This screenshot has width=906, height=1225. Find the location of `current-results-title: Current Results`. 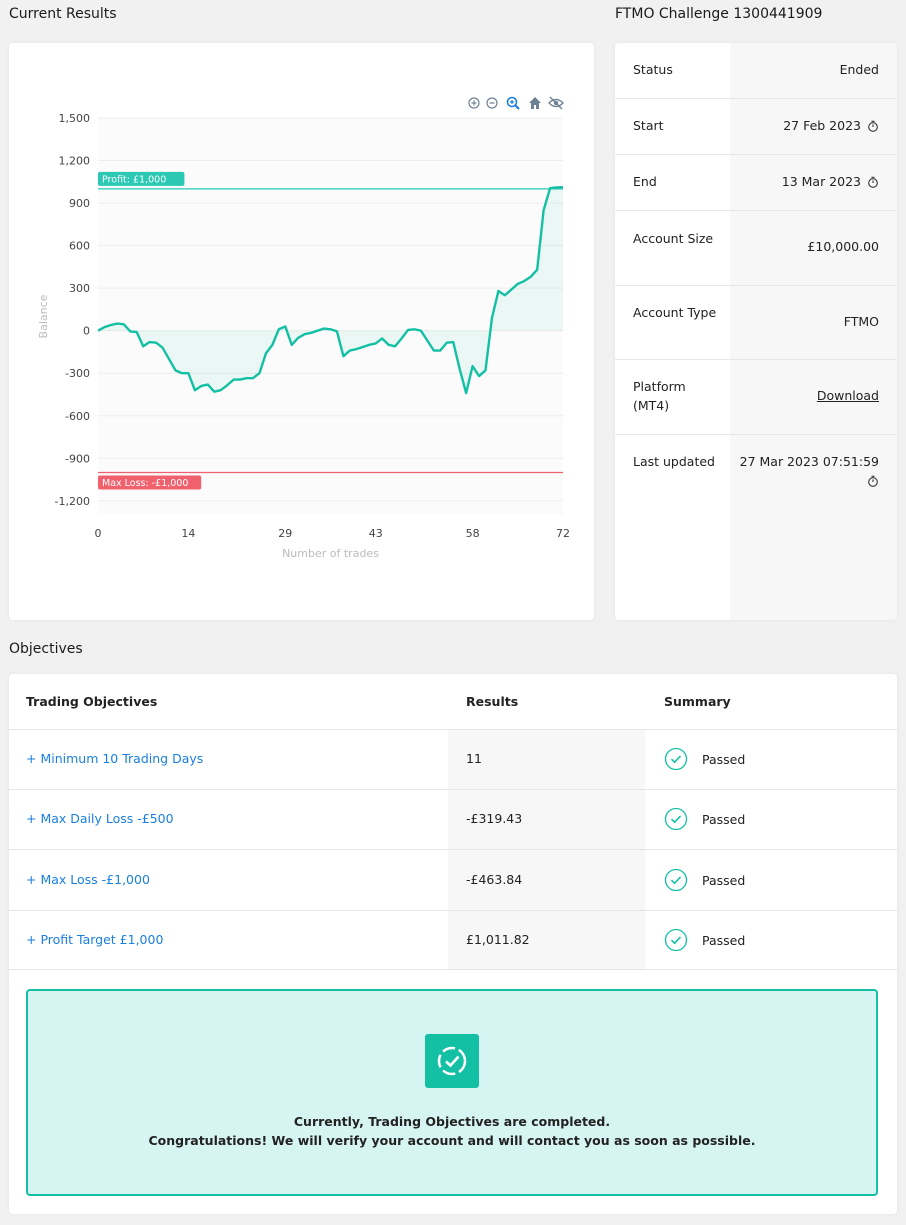

current-results-title: Current Results is located at coordinates (63, 14).